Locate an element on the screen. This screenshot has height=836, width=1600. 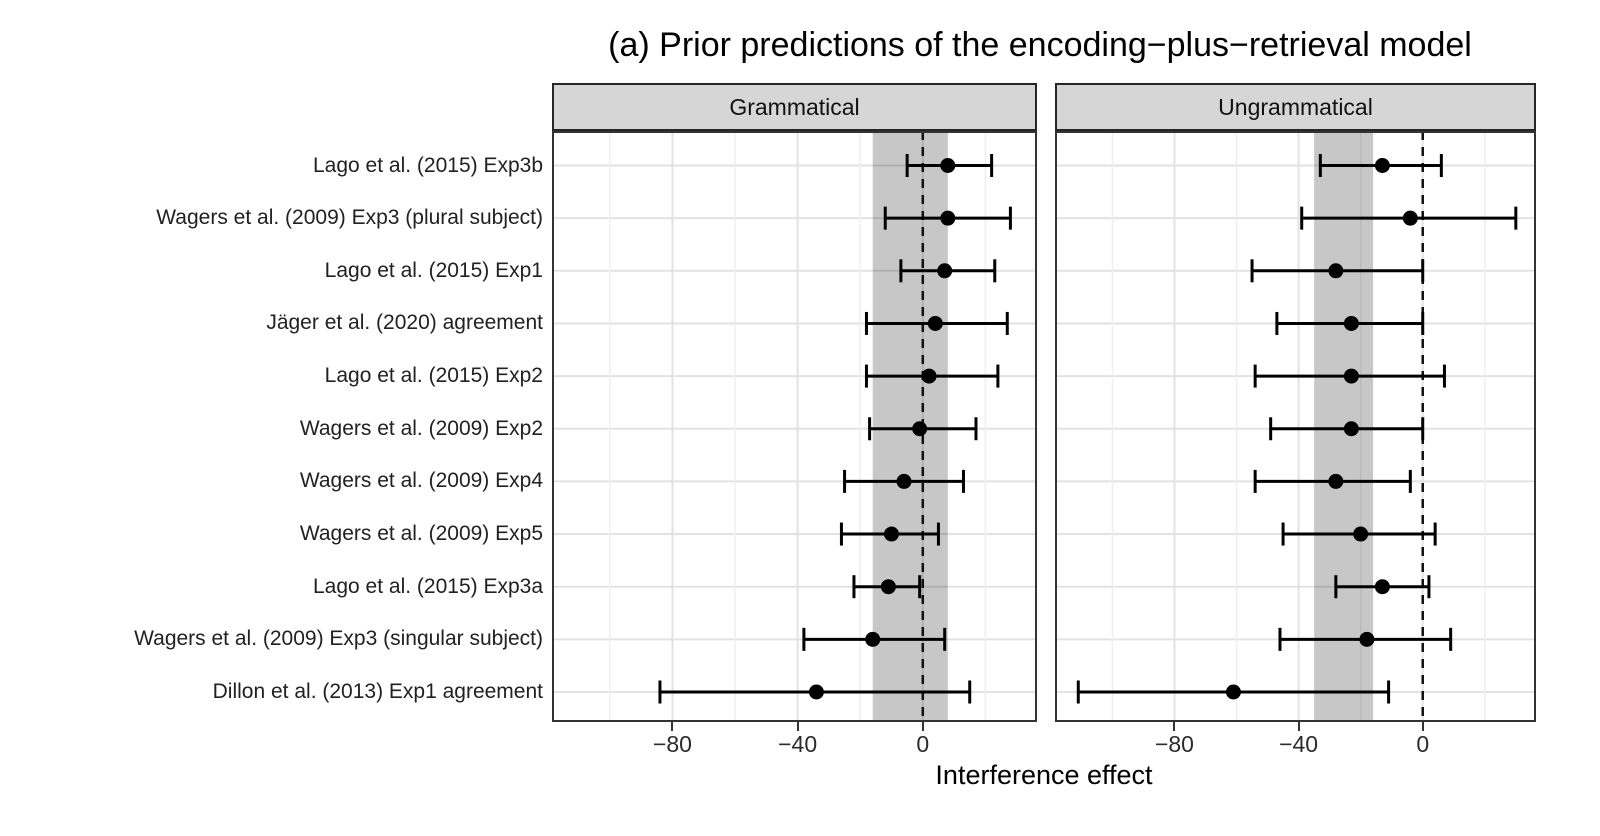
y-axis-label: Wagers et al. (2009) Exp4 is located at coordinates (421, 481).